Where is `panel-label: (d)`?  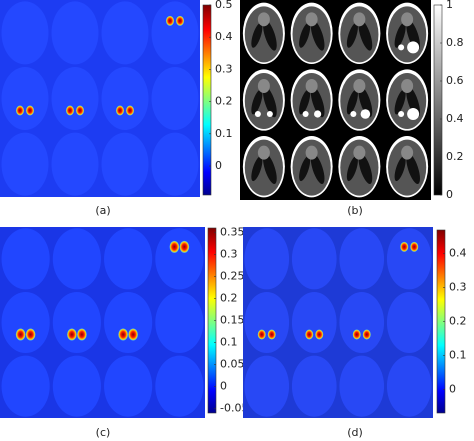 panel-label: (d) is located at coordinates (355, 432).